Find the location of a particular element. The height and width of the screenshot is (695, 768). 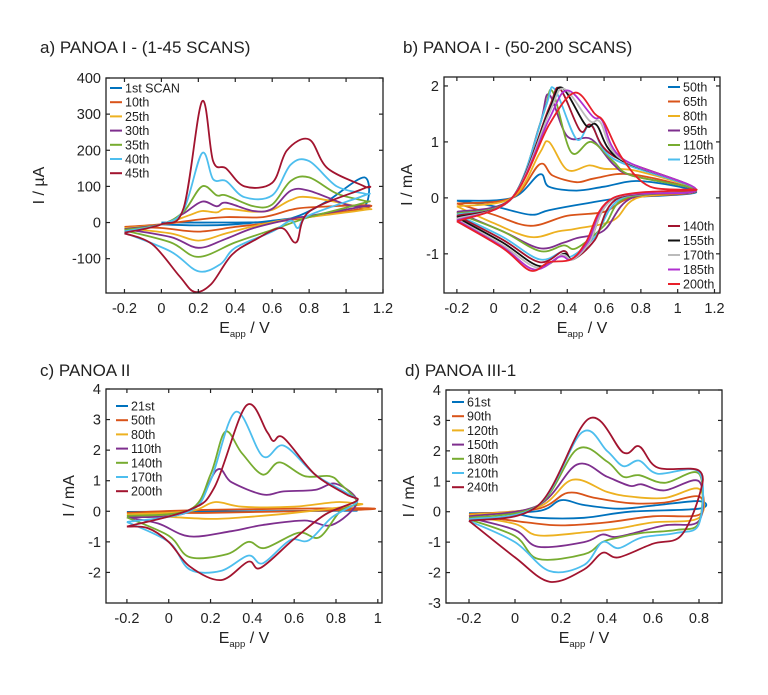

series-line-10th is located at coordinates (248, 218).